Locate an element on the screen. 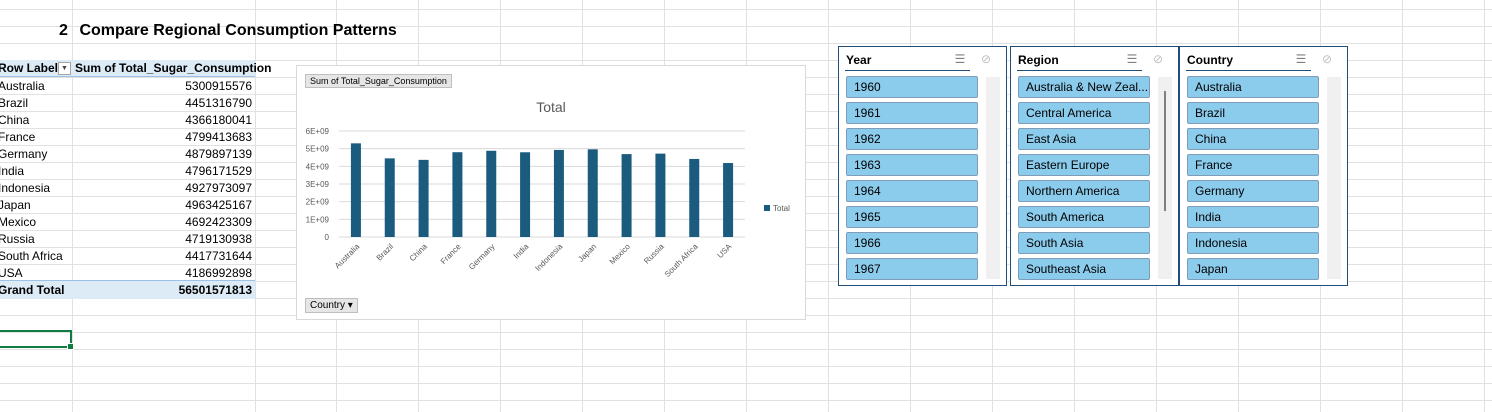  x-tick-label: Germany is located at coordinates (482, 257).